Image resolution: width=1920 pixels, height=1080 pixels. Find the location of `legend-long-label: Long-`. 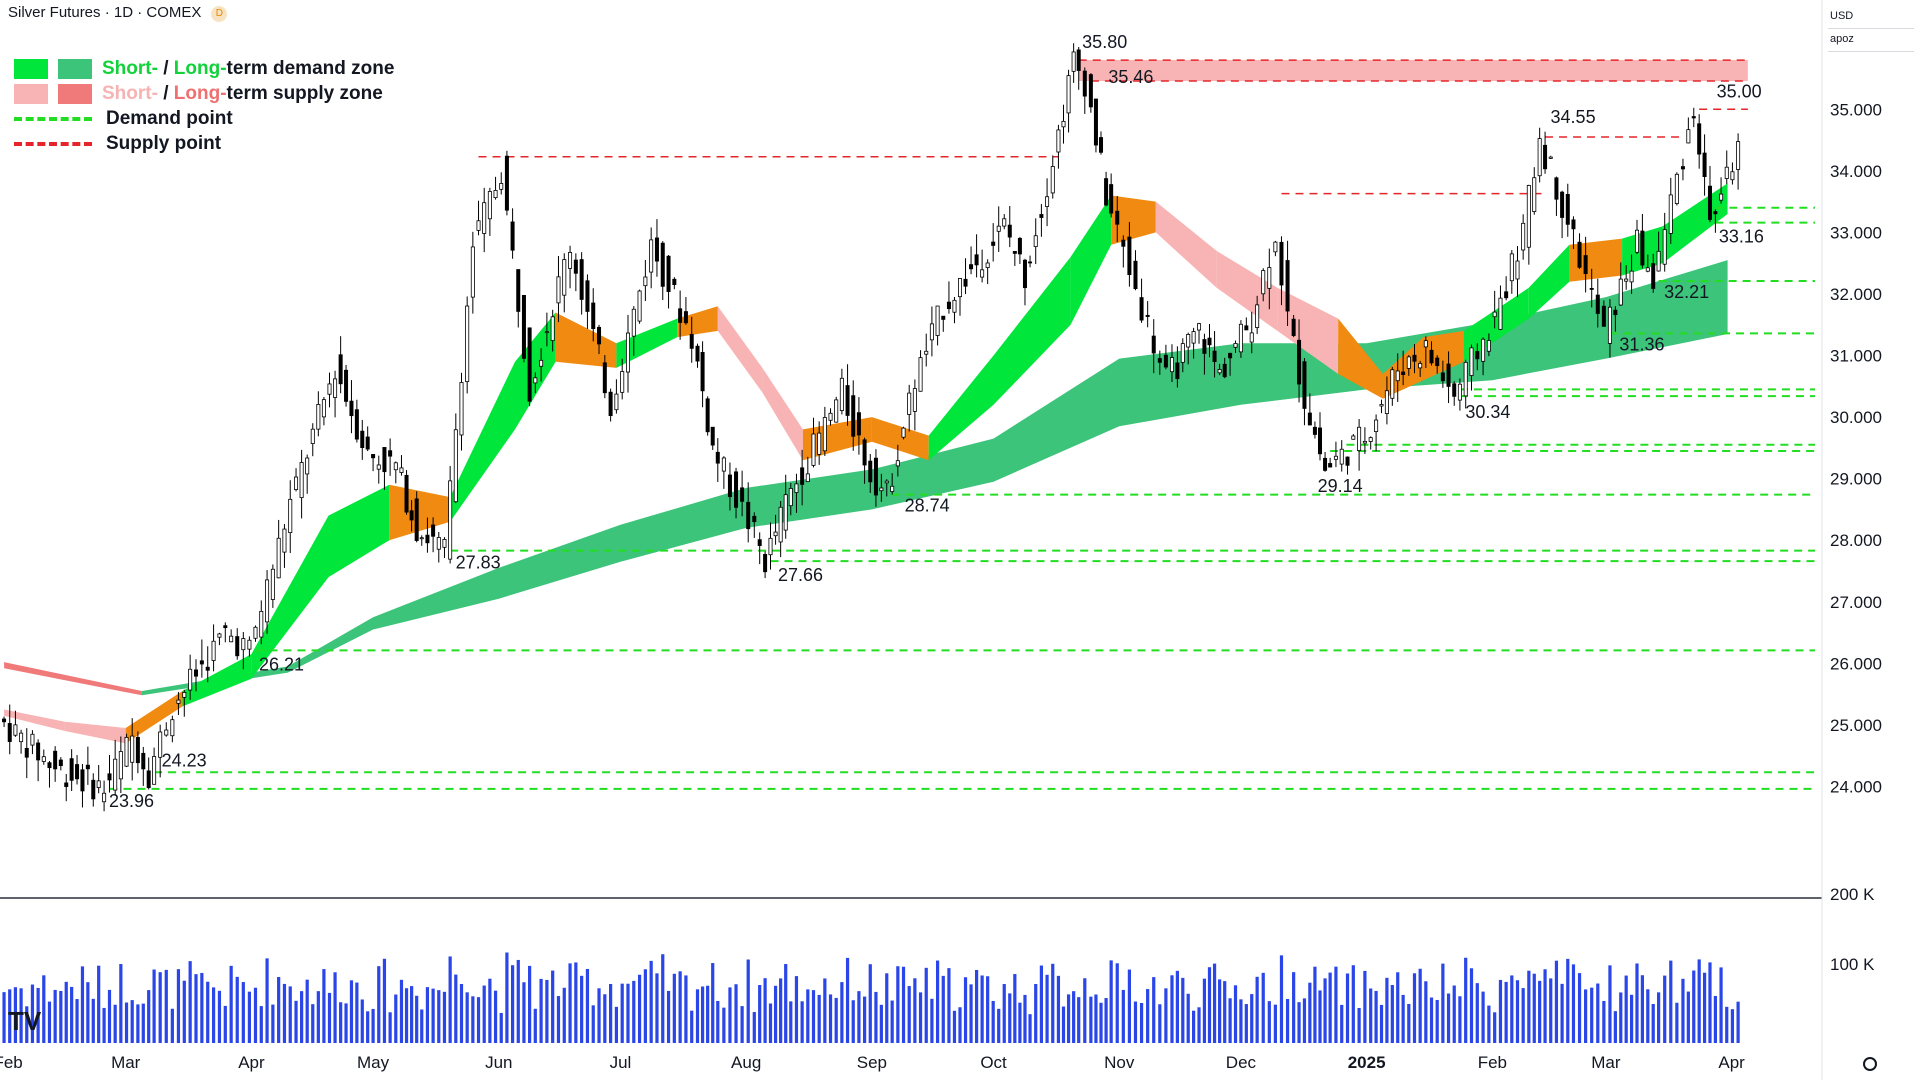

legend-long-label: Long- is located at coordinates (200, 68).